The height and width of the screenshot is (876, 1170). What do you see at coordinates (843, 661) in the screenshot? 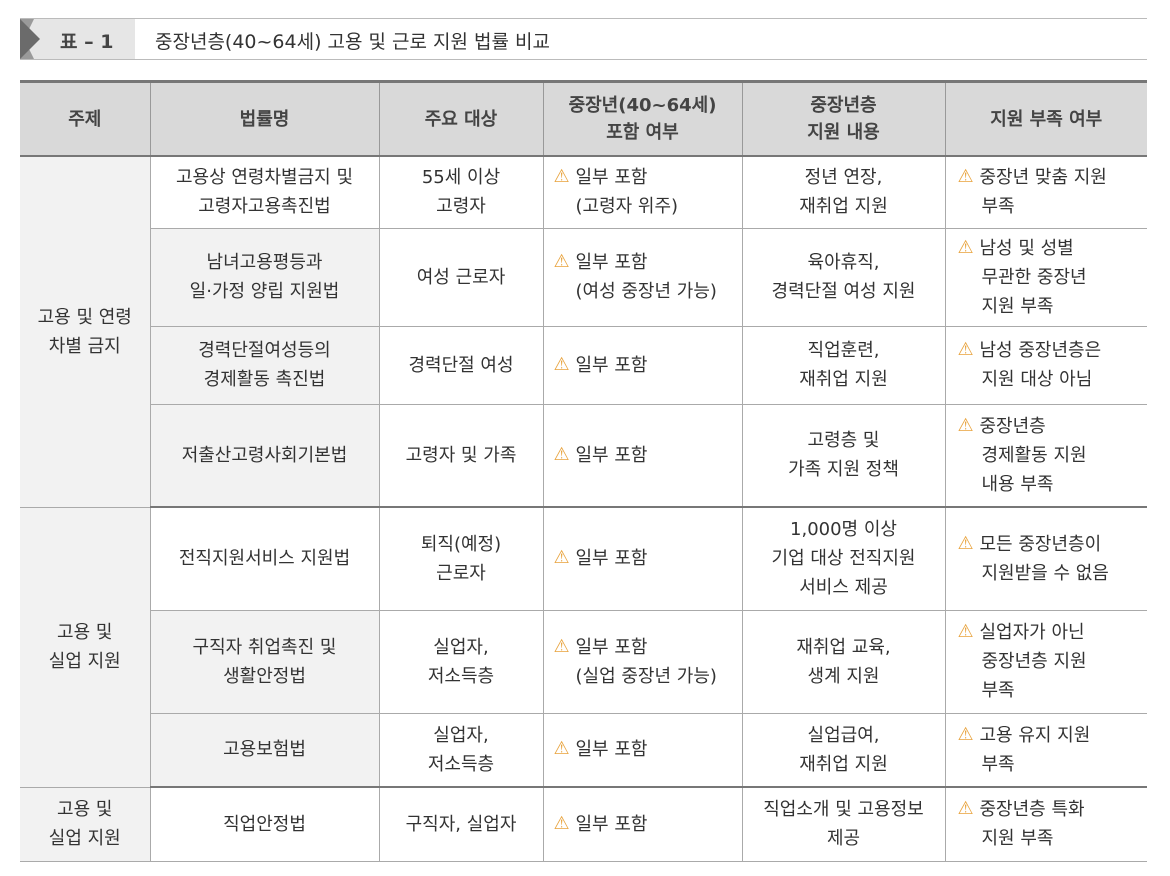
I see `support-cell: 재취업 교육, 생계 지원` at bounding box center [843, 661].